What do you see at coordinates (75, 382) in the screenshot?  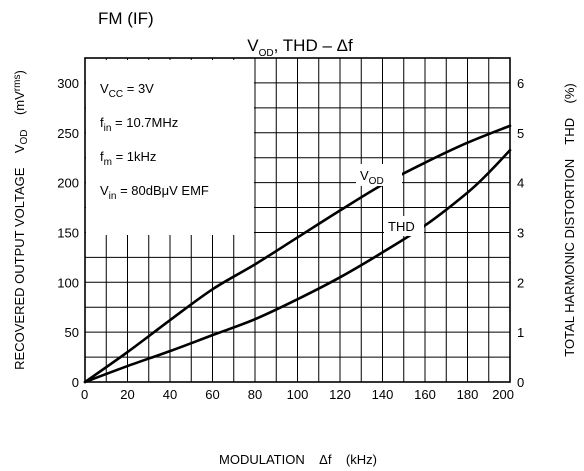 I see `y-tick-label: 0` at bounding box center [75, 382].